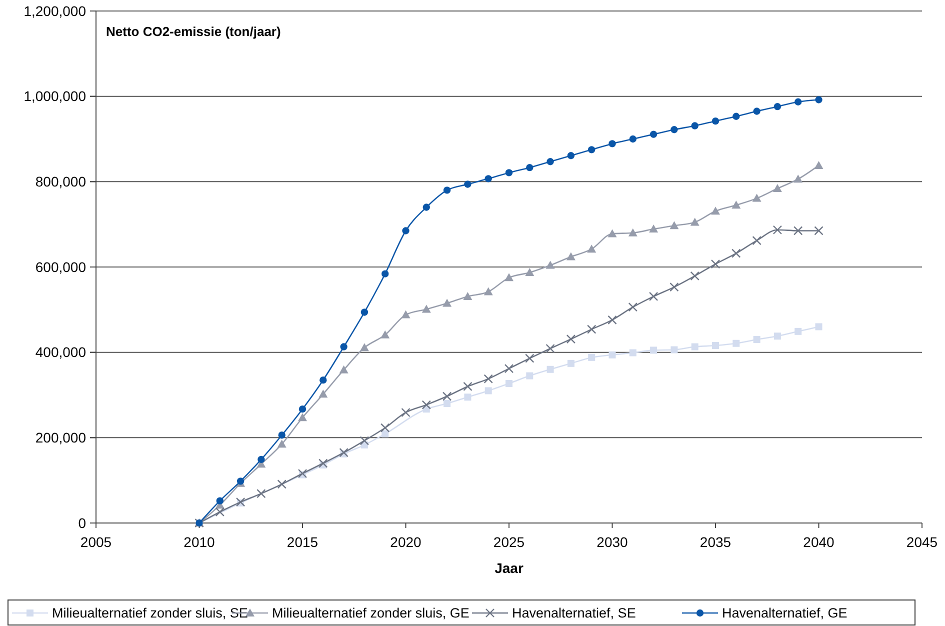  I want to click on y-tick-label: 0, so click(82, 522).